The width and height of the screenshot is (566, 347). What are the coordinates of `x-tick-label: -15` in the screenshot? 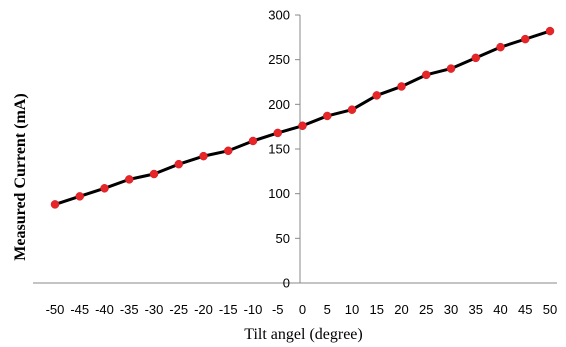 It's located at (228, 309).